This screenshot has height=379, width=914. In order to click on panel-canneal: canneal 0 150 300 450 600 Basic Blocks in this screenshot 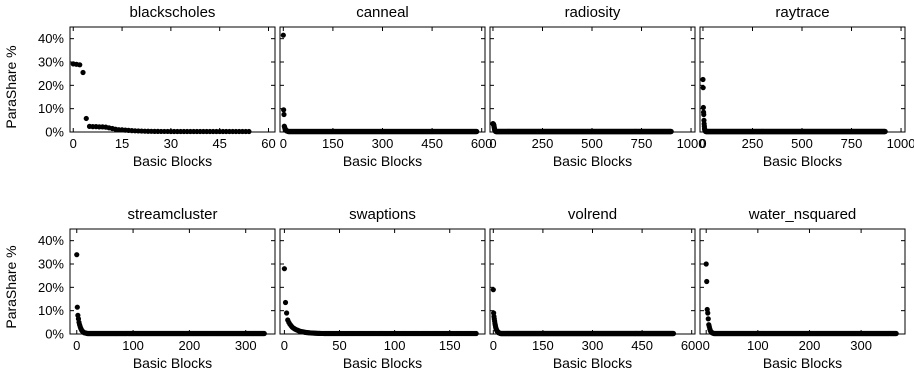, I will do `click(386, 86)`.